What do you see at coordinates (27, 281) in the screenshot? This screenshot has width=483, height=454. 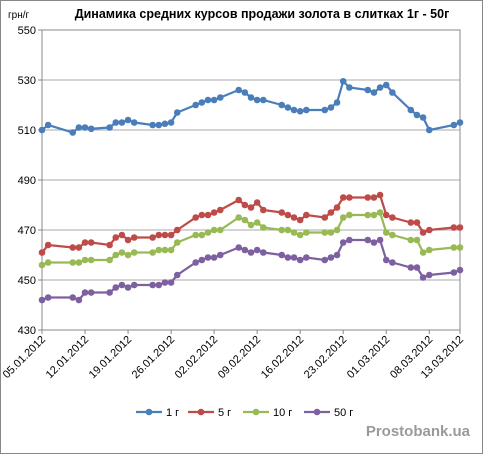 I see `y-tick-label: 450` at bounding box center [27, 281].